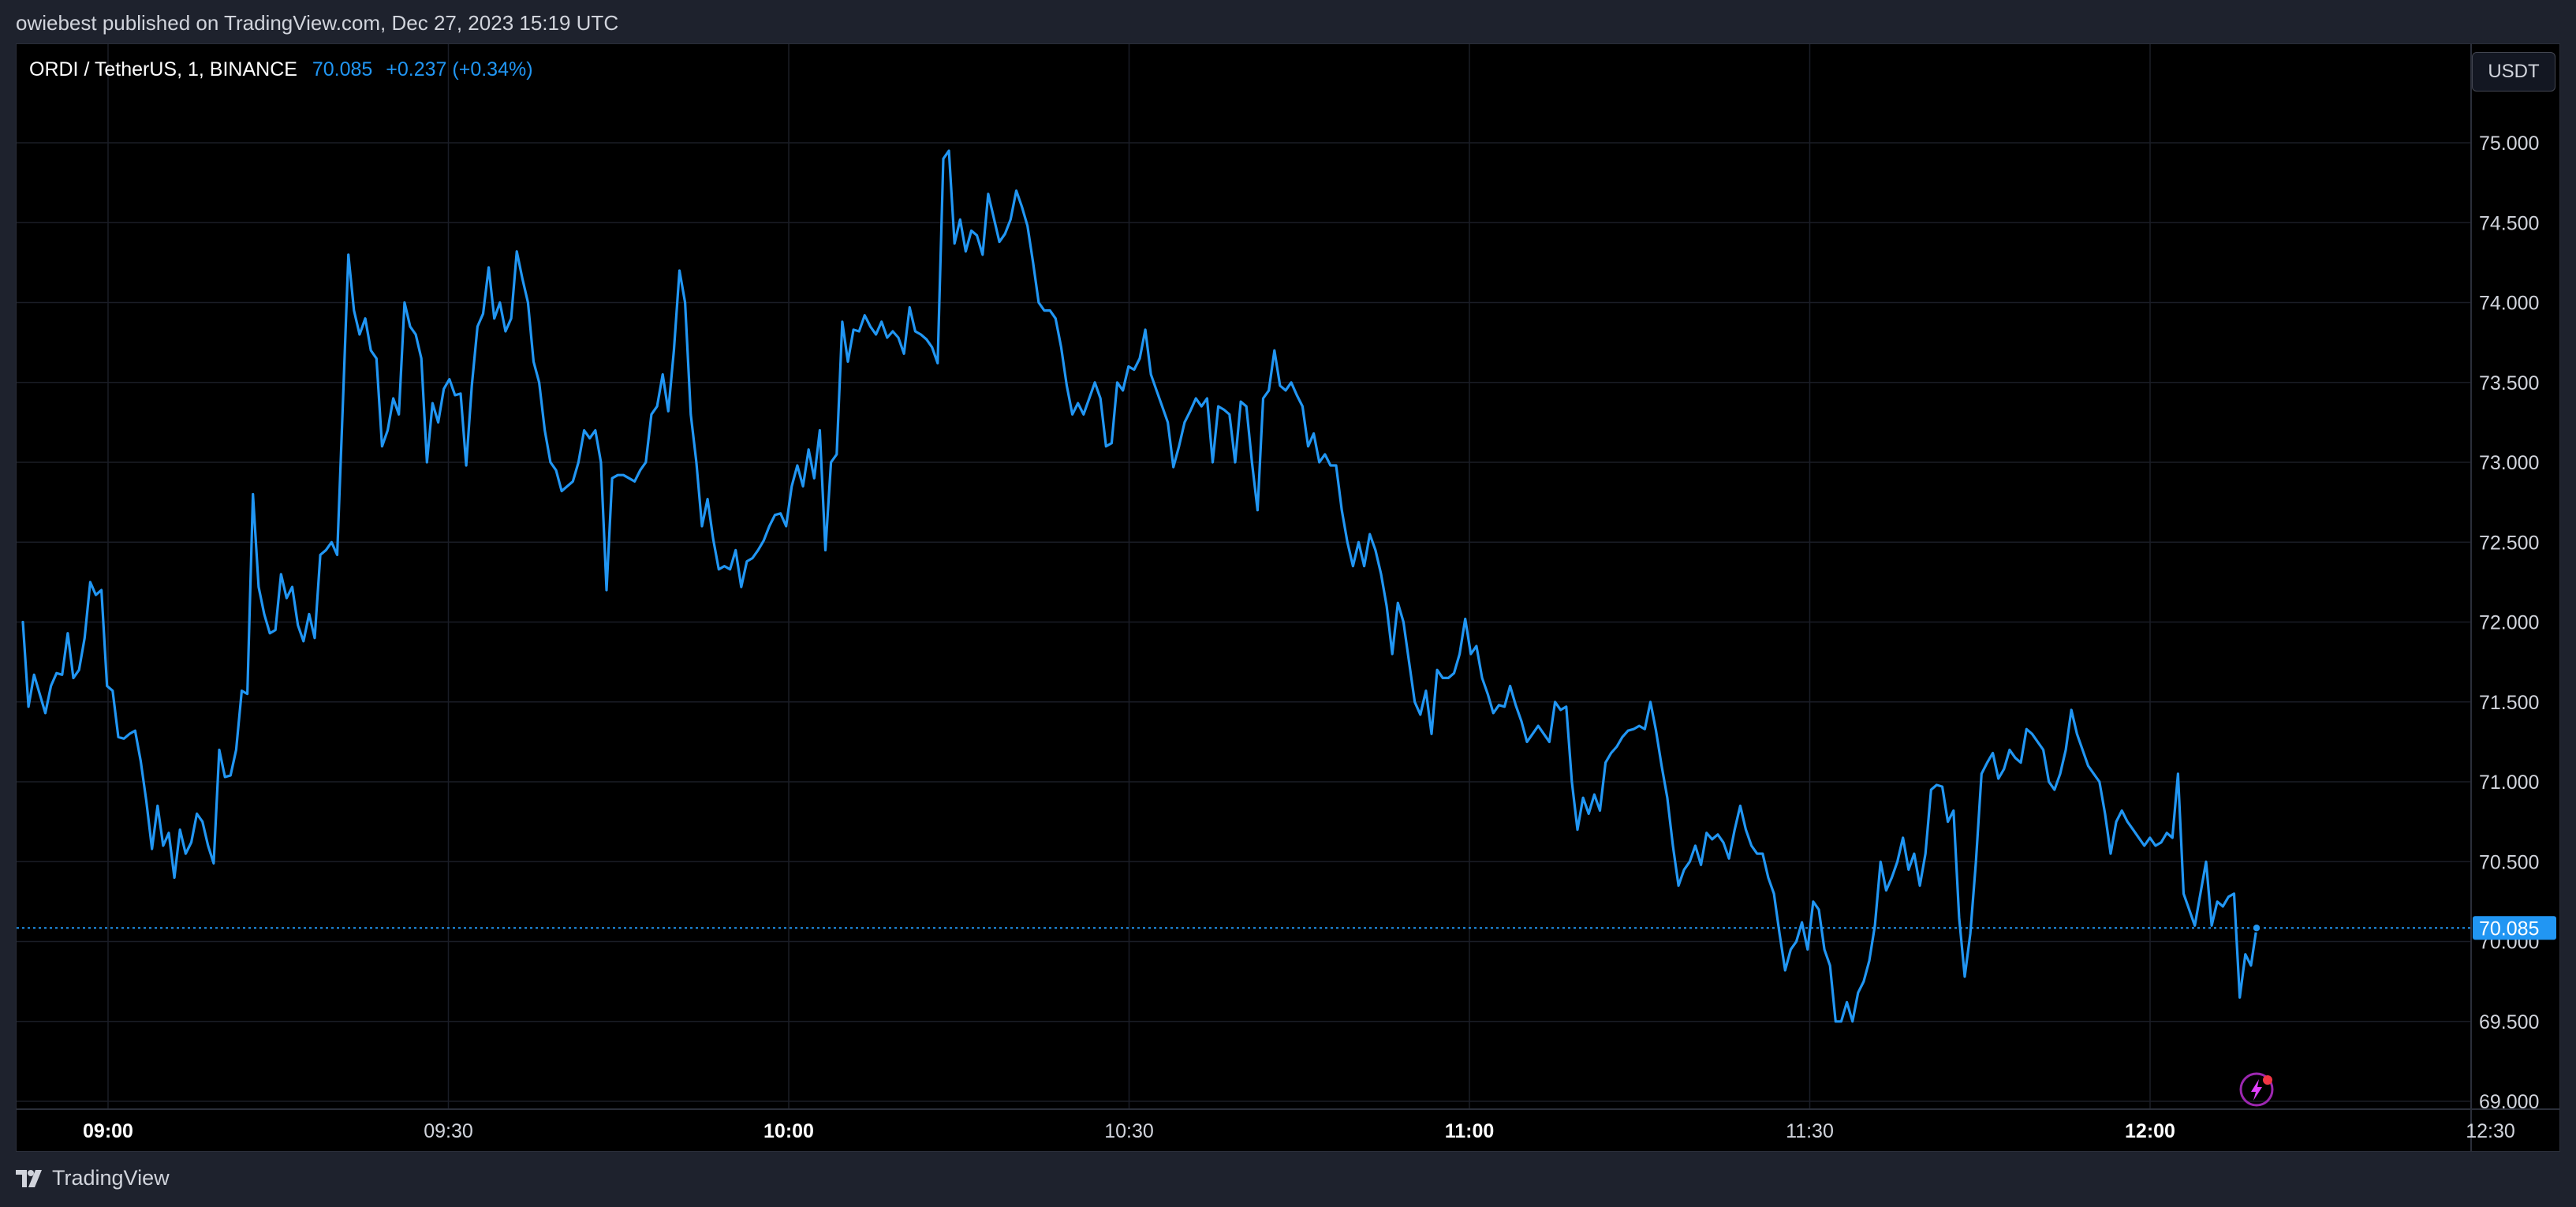 This screenshot has width=2576, height=1207. What do you see at coordinates (2509, 623) in the screenshot?
I see `y-tick-label: 72.000` at bounding box center [2509, 623].